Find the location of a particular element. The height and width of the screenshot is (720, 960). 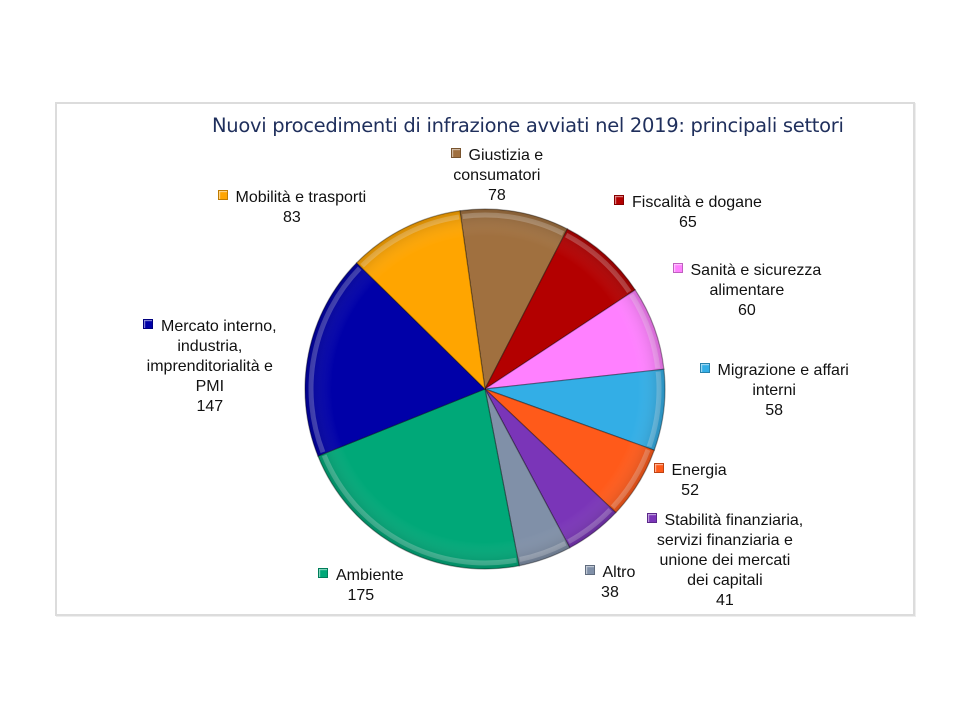

slice-value: 58 is located at coordinates (774, 410).